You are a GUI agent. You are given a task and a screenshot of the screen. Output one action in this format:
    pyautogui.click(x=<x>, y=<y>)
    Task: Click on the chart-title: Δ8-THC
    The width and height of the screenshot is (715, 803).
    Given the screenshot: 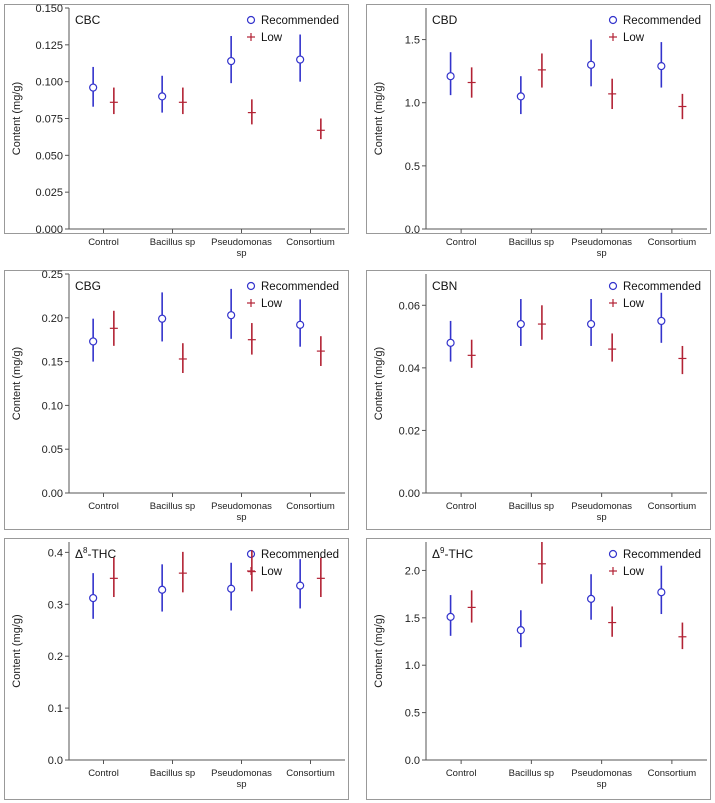 What is the action you would take?
    pyautogui.click(x=95, y=553)
    